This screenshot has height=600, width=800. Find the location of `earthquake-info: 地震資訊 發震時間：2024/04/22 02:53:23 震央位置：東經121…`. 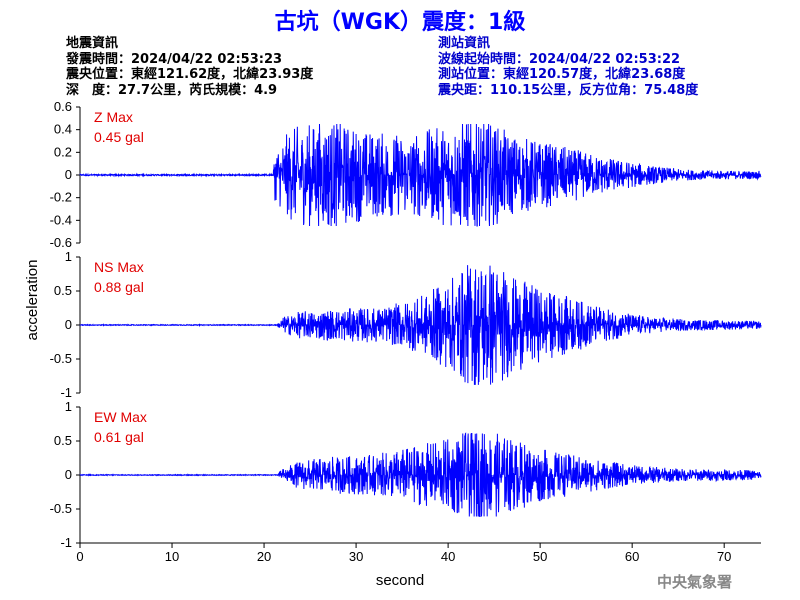

earthquake-info: 地震資訊 發震時間：2024/04/22 02:53:23 震央位置：東經121… is located at coordinates (189, 67).